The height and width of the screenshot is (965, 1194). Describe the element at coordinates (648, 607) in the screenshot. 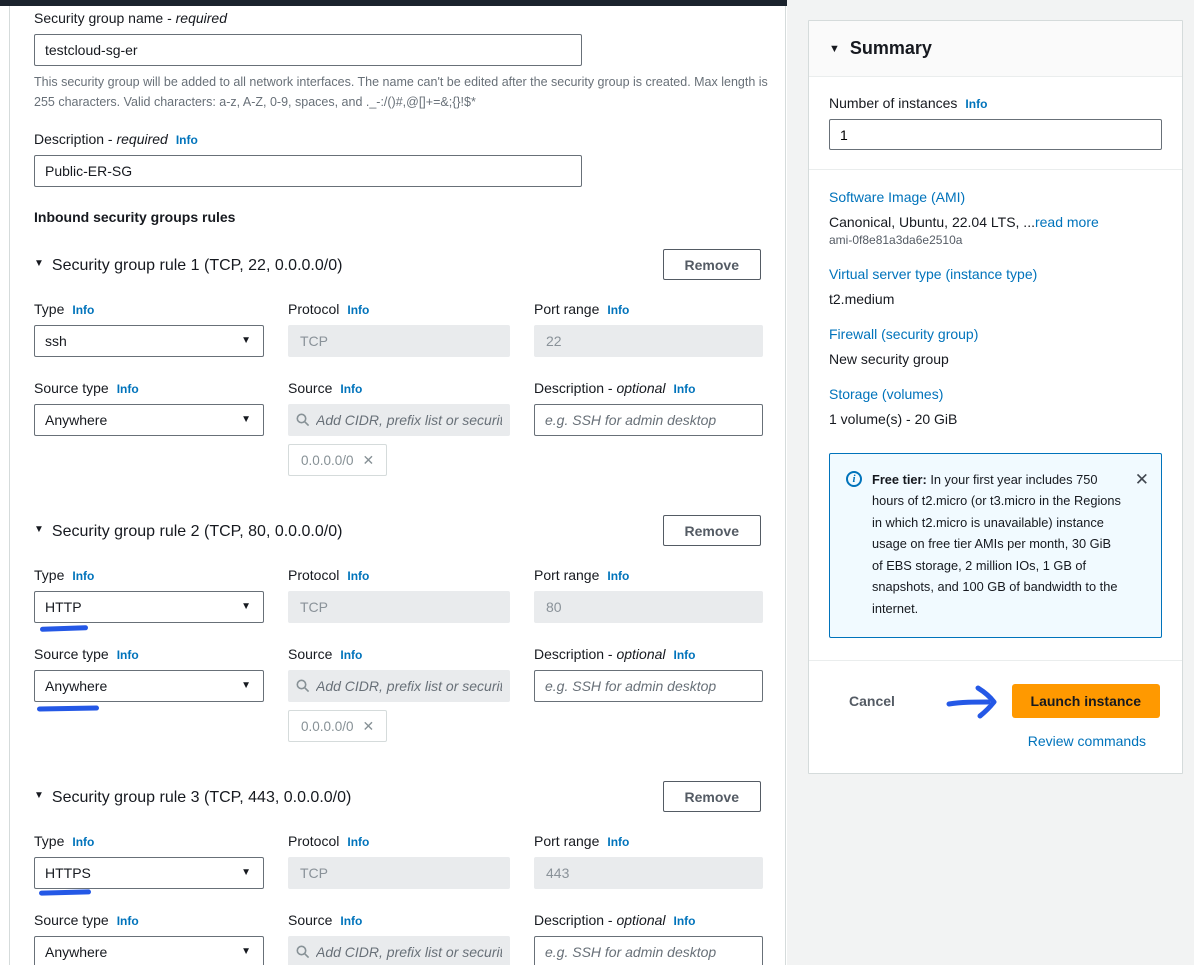

I see `rule-2-port-value: 80` at that location.